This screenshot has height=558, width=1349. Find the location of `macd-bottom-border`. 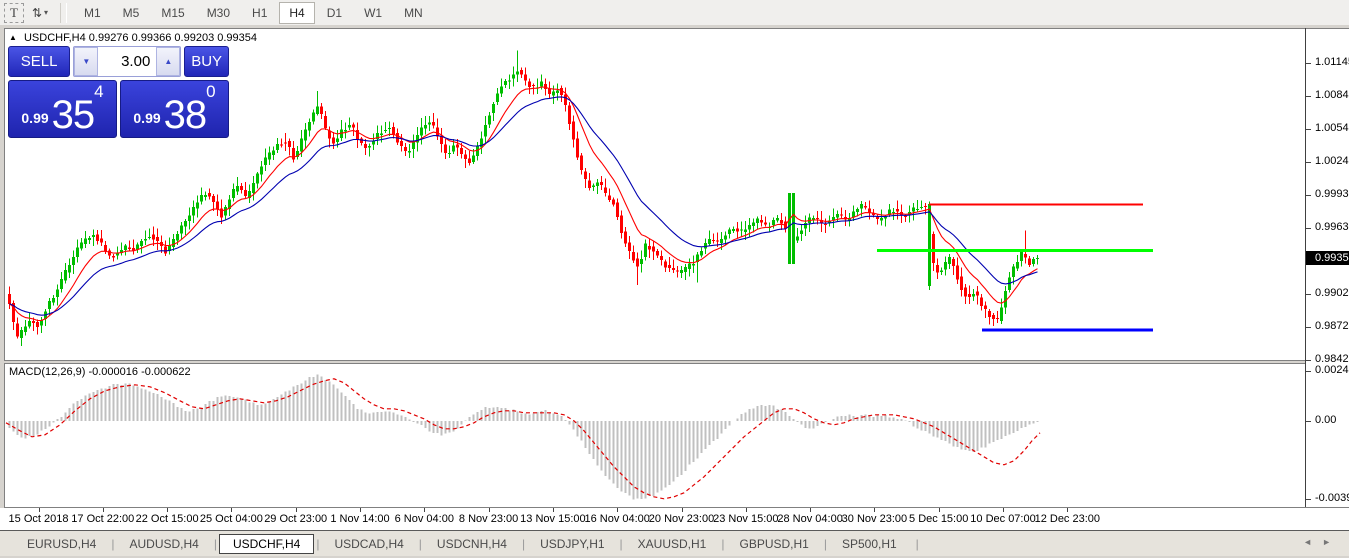

macd-bottom-border is located at coordinates (676, 507).